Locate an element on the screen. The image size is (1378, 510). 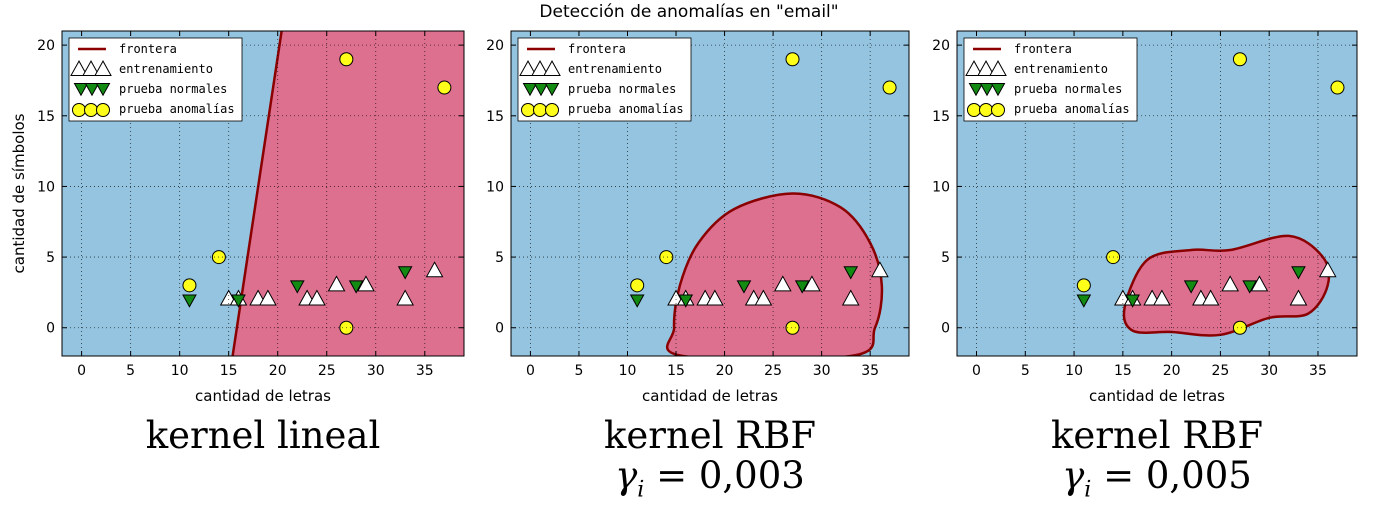
decision-boundary is located at coordinates (774, 274).